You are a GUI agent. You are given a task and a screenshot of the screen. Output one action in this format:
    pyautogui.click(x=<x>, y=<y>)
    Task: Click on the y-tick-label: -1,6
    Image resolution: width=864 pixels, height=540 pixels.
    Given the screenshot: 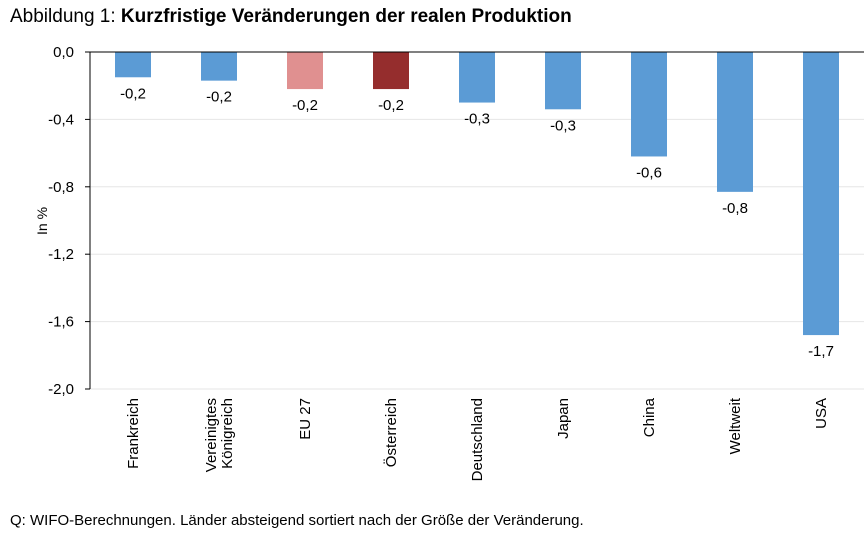 What is the action you would take?
    pyautogui.click(x=61, y=322)
    